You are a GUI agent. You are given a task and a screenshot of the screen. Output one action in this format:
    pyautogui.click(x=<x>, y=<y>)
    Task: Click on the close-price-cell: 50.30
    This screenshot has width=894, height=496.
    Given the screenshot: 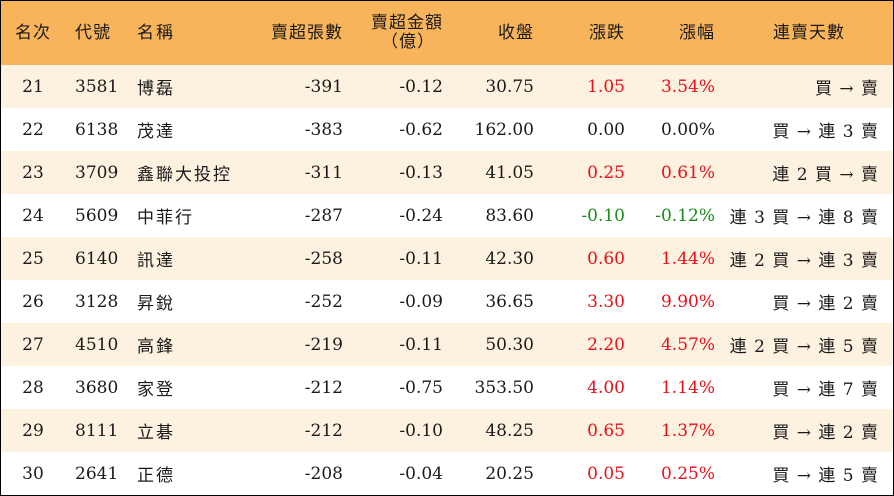 What is the action you would take?
    pyautogui.click(x=509, y=344)
    